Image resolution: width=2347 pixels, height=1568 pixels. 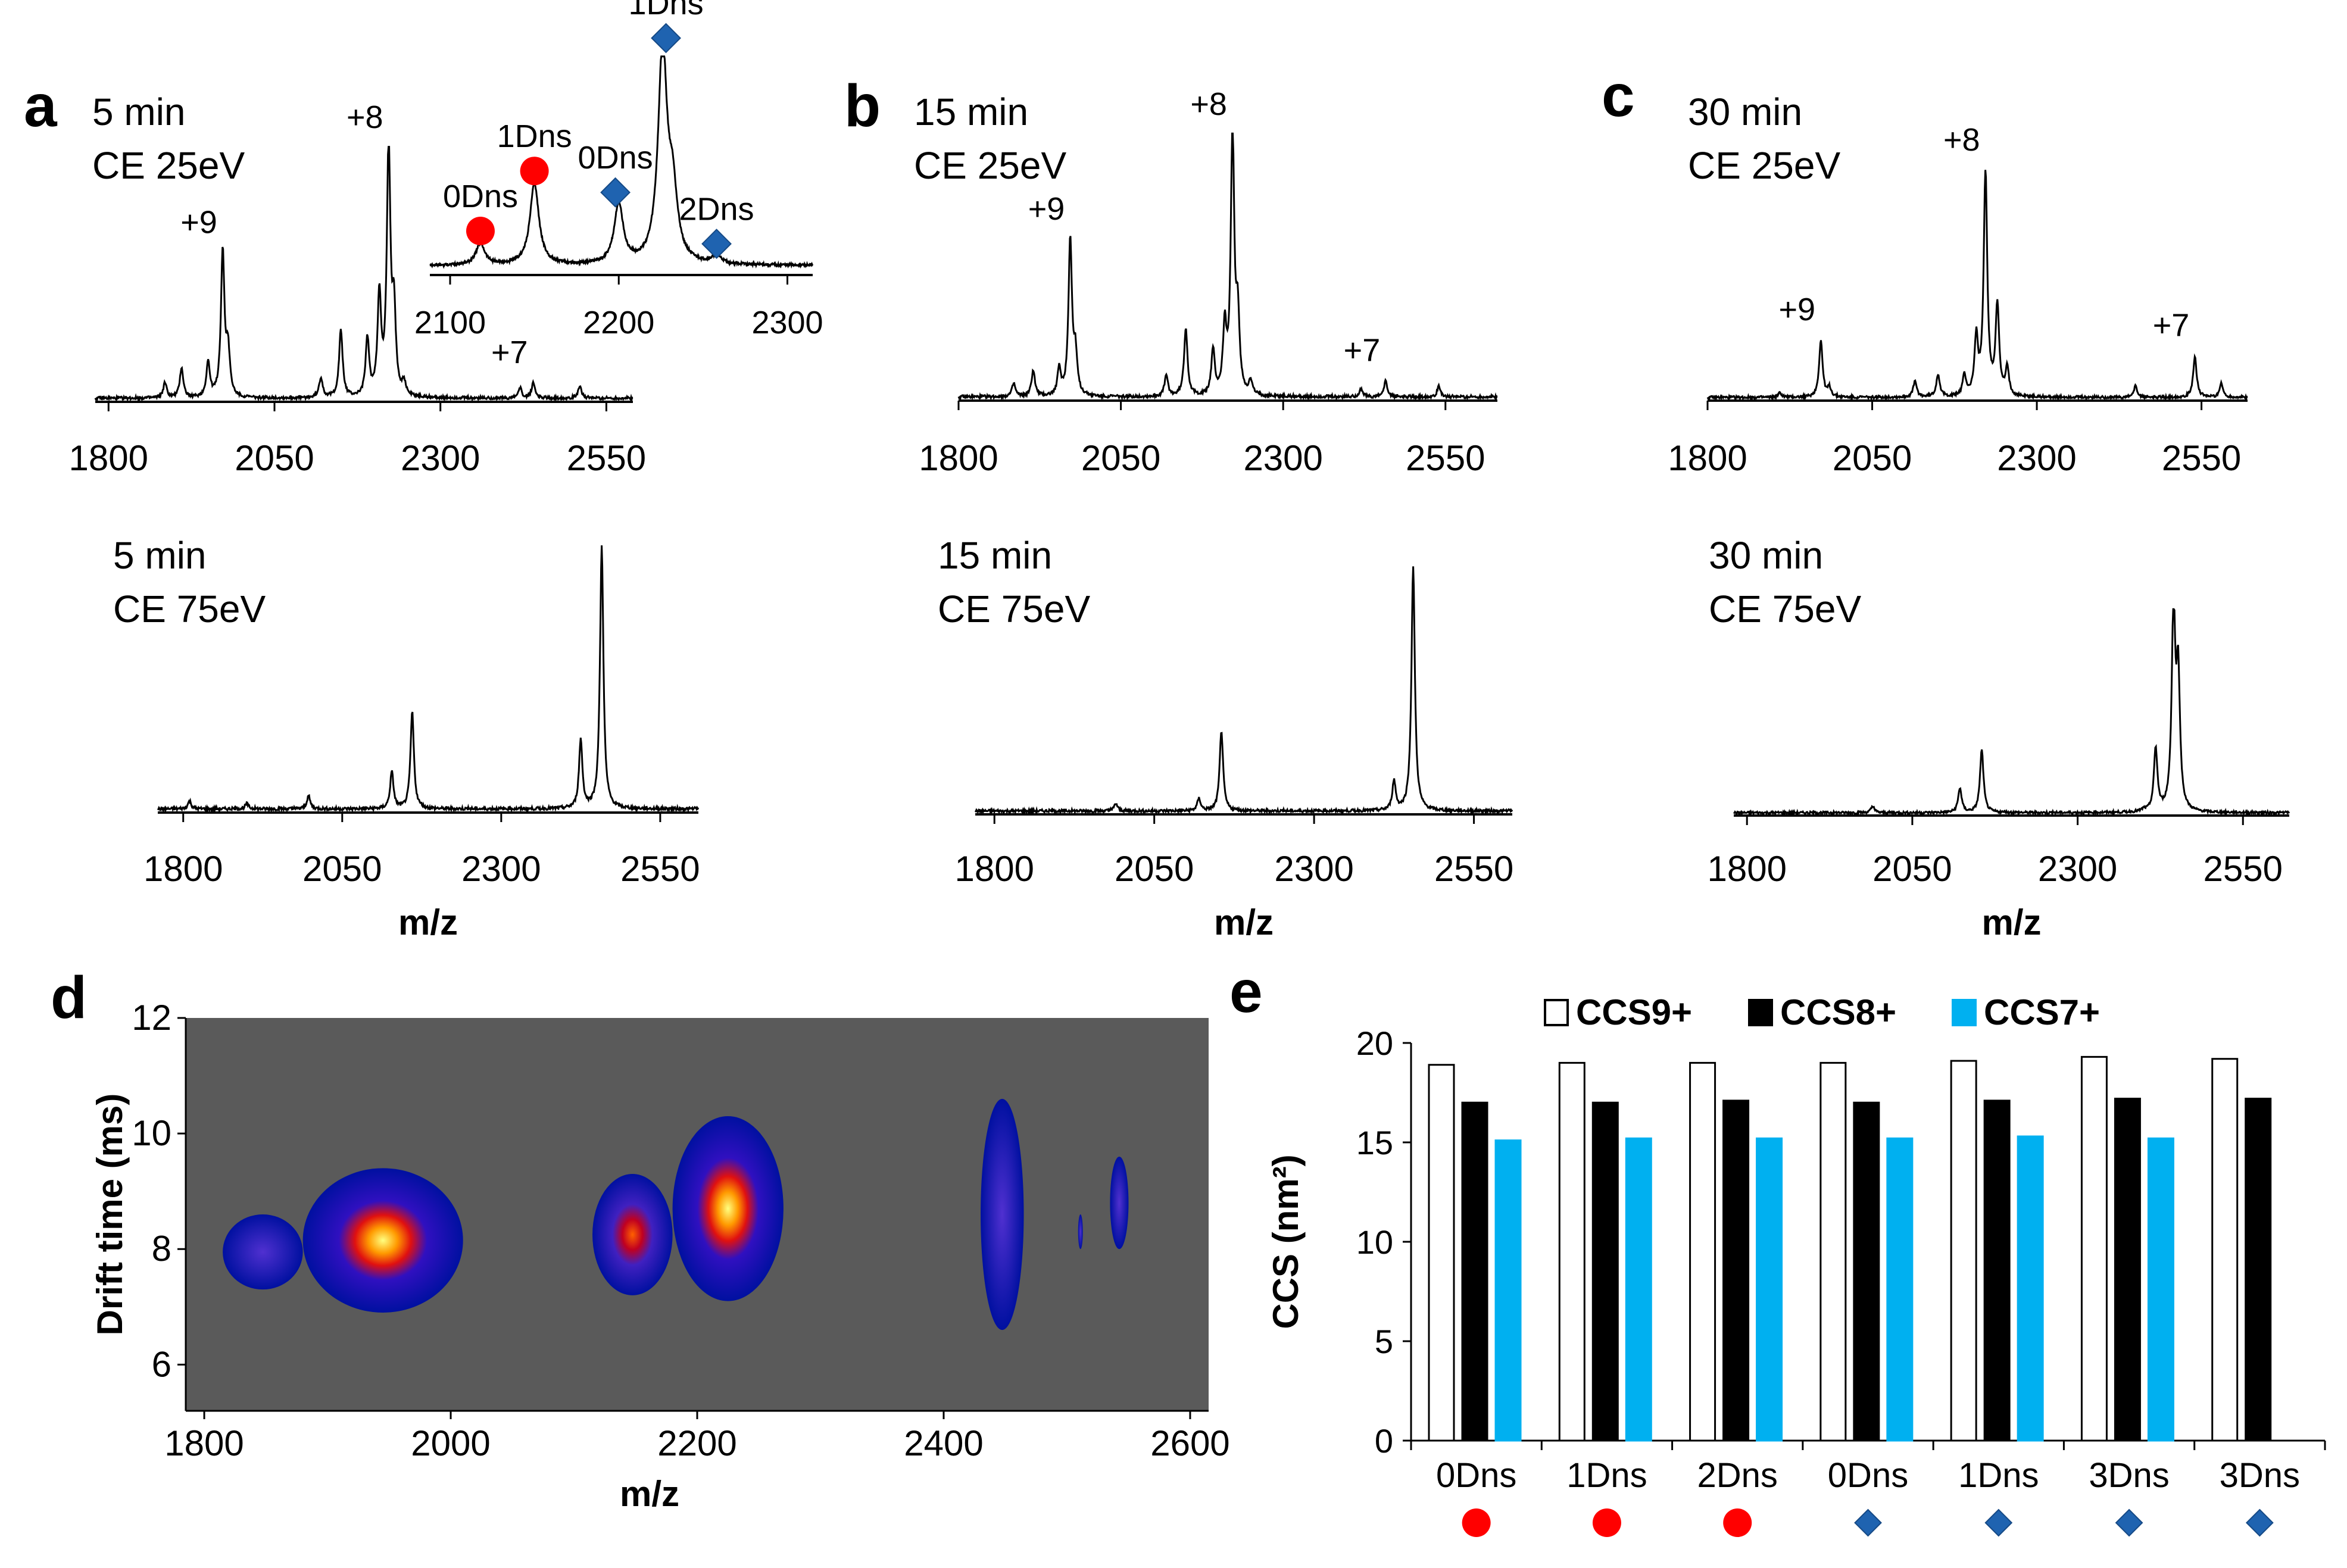 I want to click on panel-c-bottom-ce: CE 75eV, so click(x=1785, y=609).